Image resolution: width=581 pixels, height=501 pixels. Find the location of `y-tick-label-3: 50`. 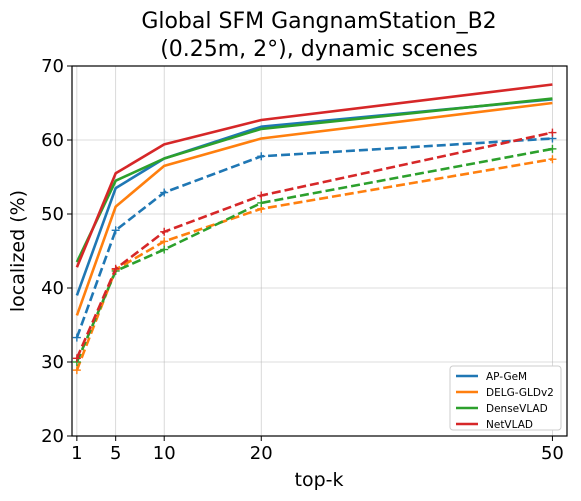

y-tick-label-3: 50 is located at coordinates (52, 214).